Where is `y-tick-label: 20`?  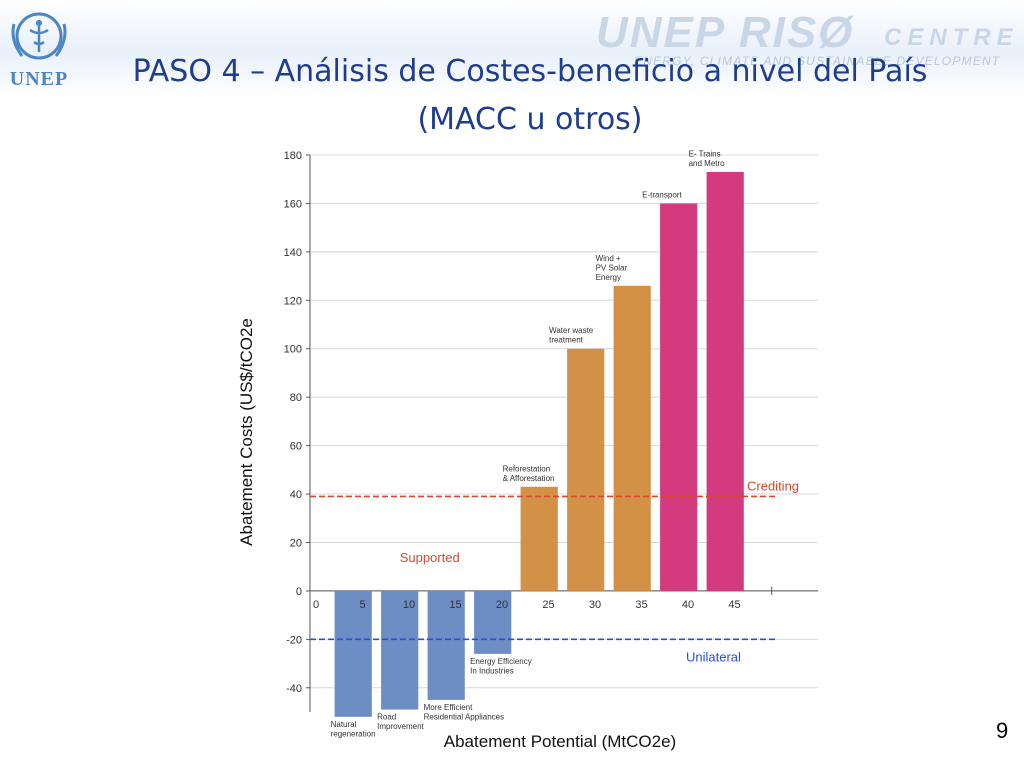 y-tick-label: 20 is located at coordinates (296, 543).